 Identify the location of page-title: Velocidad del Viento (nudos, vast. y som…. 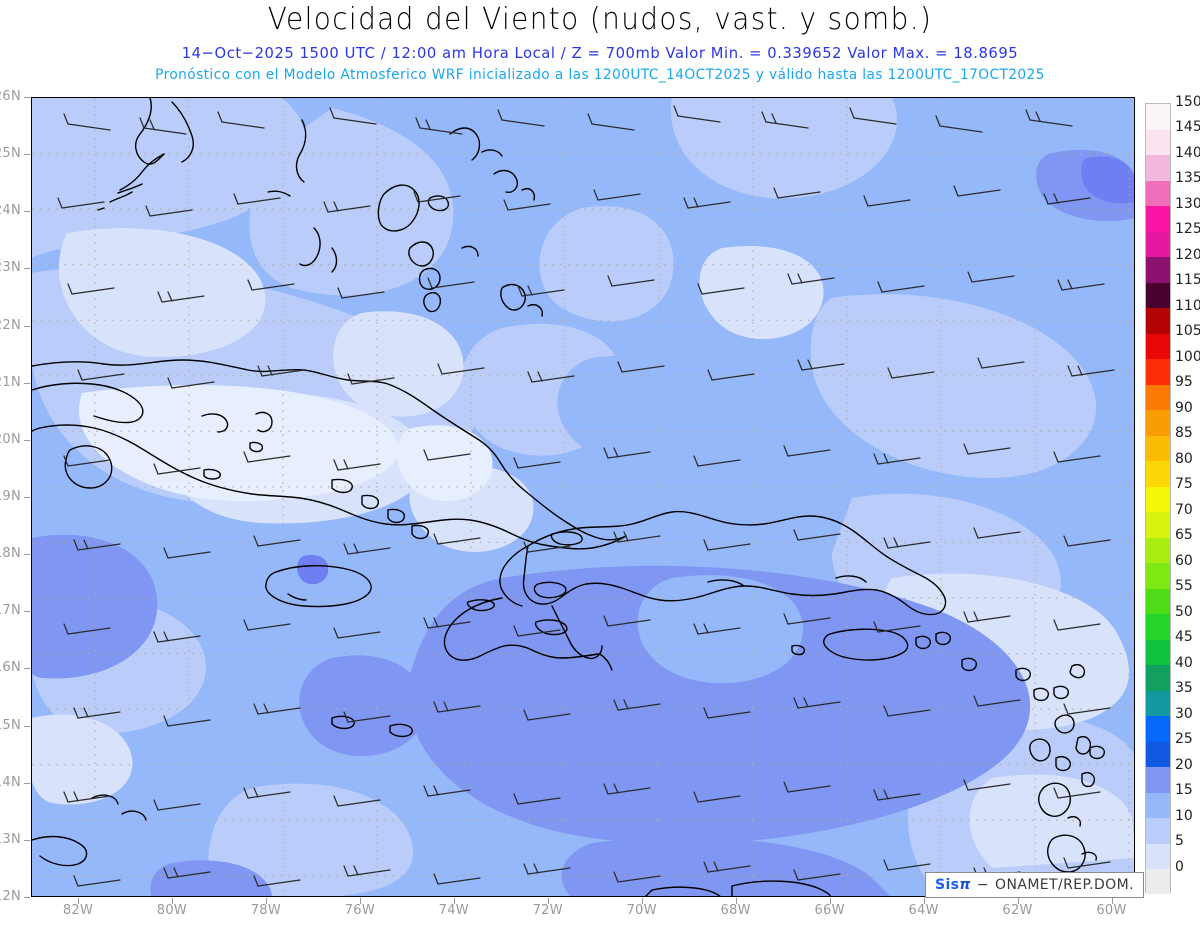
(600, 19).